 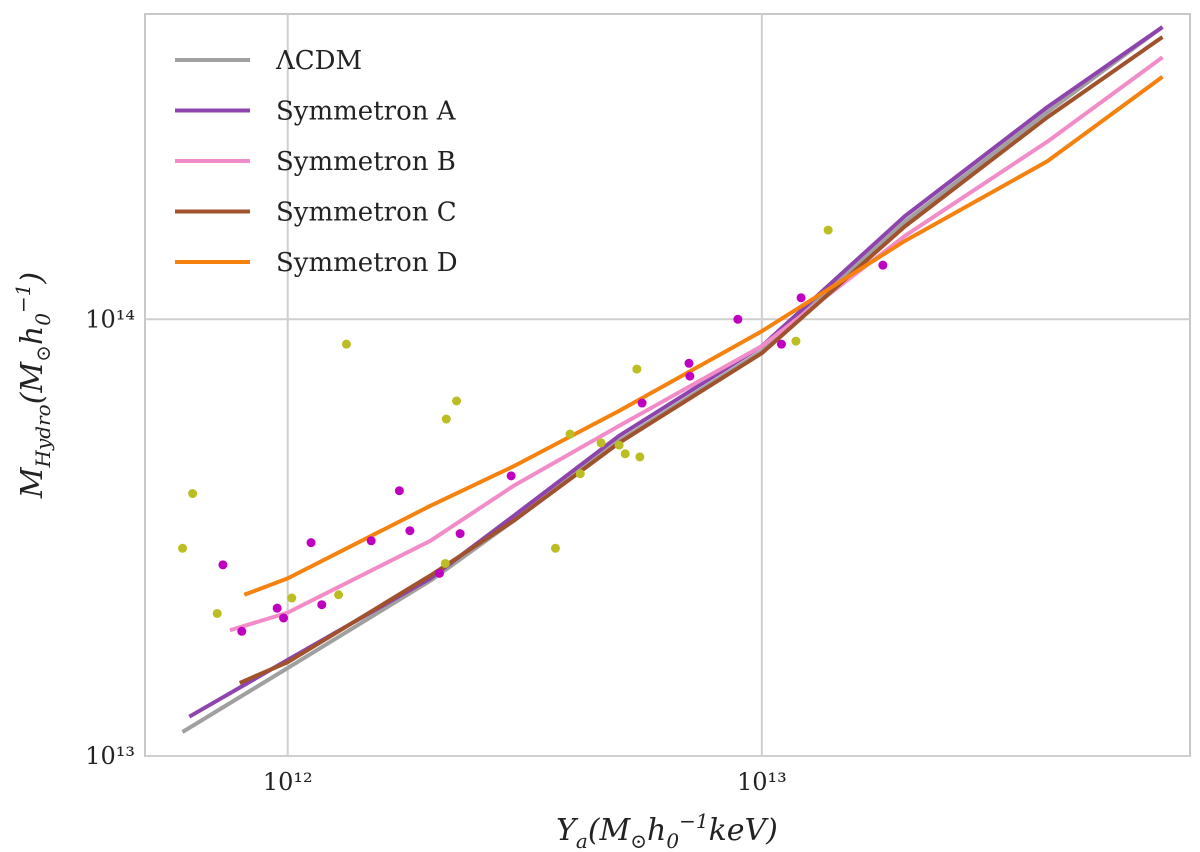 What do you see at coordinates (366, 213) in the screenshot?
I see `legend-label: Symmetron C` at bounding box center [366, 213].